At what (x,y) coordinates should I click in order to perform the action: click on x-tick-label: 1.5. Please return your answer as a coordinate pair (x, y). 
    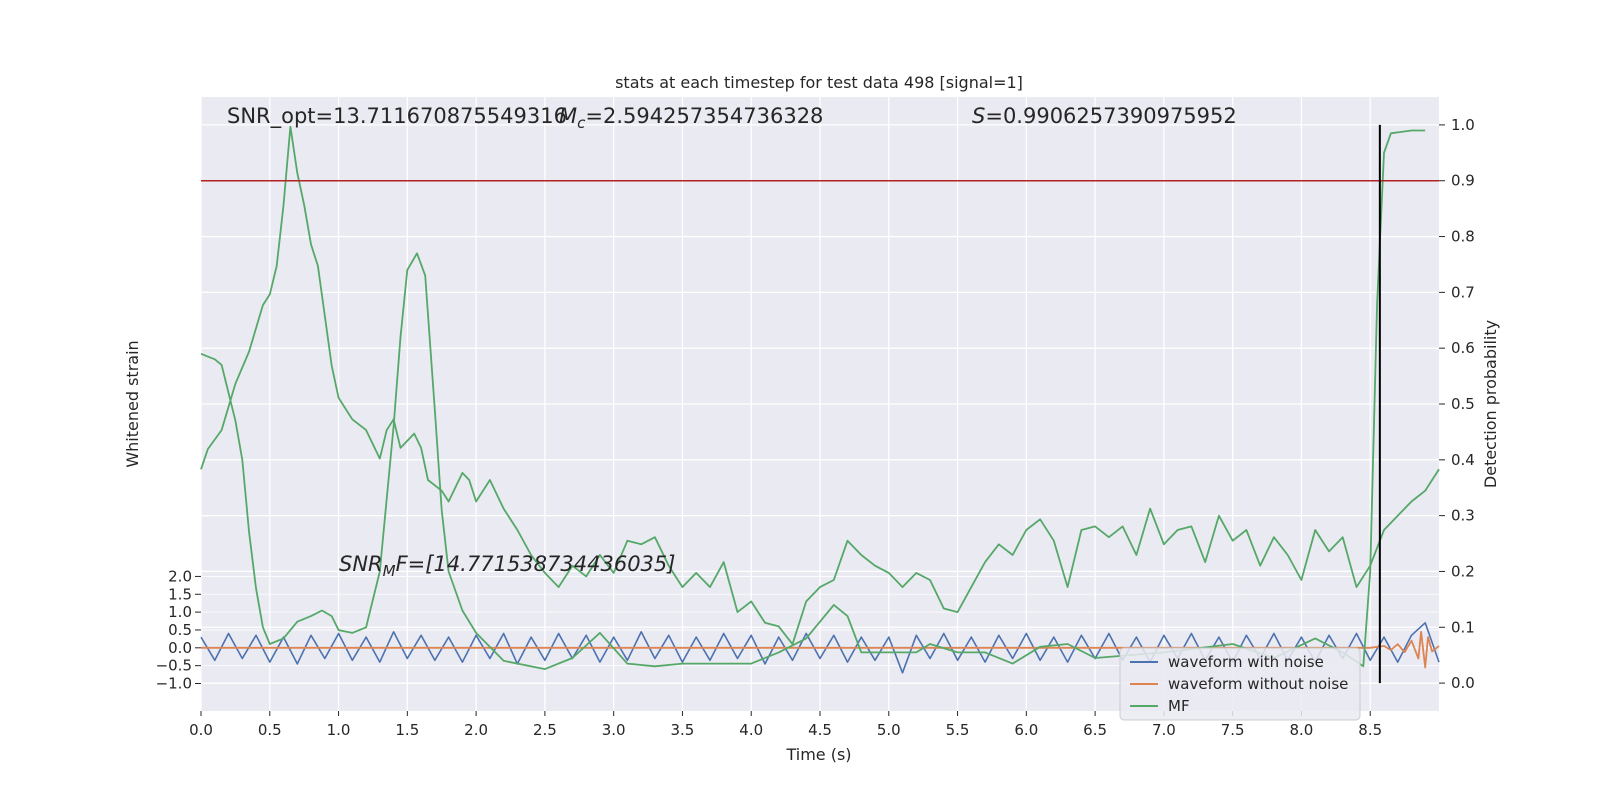
    Looking at the image, I should click on (407, 730).